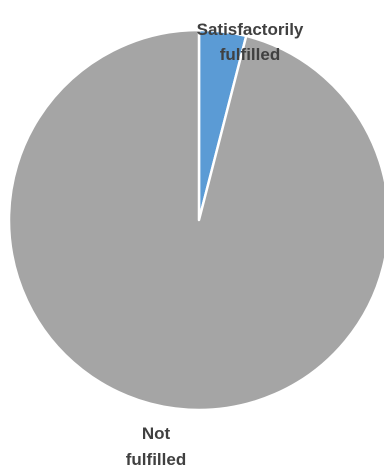 The height and width of the screenshot is (470, 384). I want to click on data-label-line: Not, so click(156, 433).